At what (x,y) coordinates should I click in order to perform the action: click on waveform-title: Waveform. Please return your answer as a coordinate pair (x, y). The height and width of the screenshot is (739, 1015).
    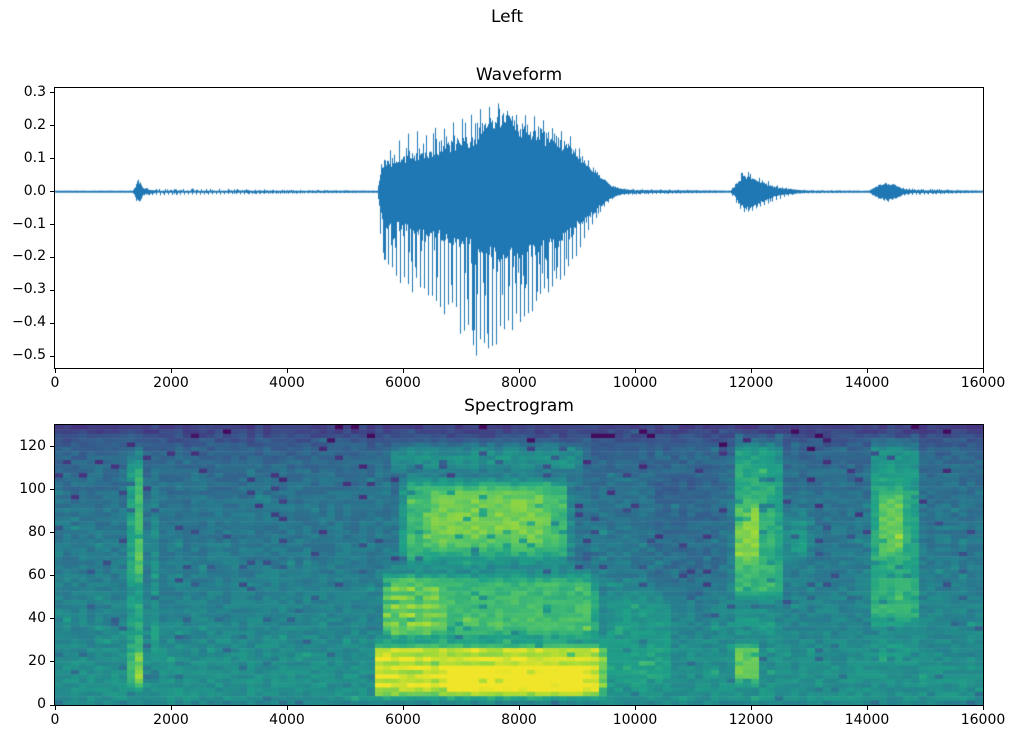
    Looking at the image, I should click on (519, 75).